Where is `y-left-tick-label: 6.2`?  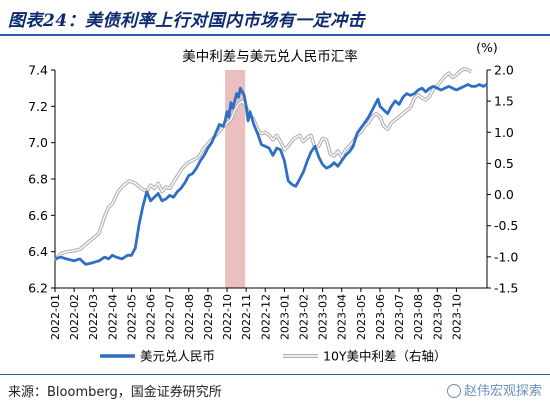 y-left-tick-label: 6.2 is located at coordinates (38, 288).